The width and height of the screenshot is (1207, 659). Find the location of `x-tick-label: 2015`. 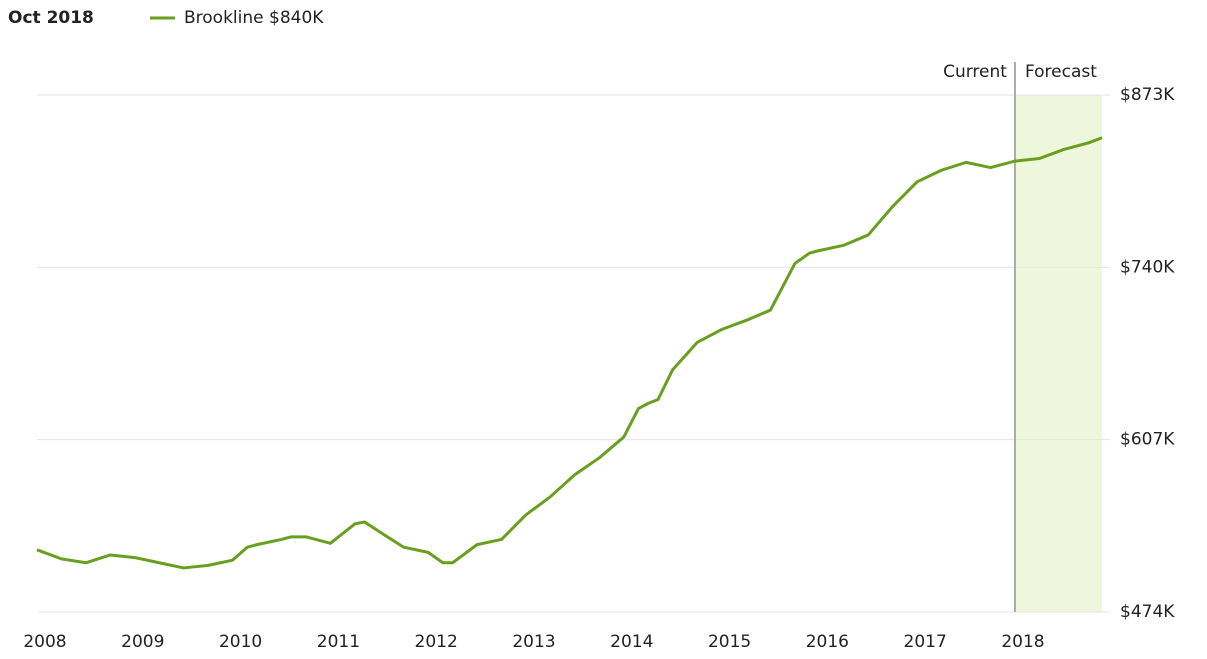

x-tick-label: 2015 is located at coordinates (729, 642).